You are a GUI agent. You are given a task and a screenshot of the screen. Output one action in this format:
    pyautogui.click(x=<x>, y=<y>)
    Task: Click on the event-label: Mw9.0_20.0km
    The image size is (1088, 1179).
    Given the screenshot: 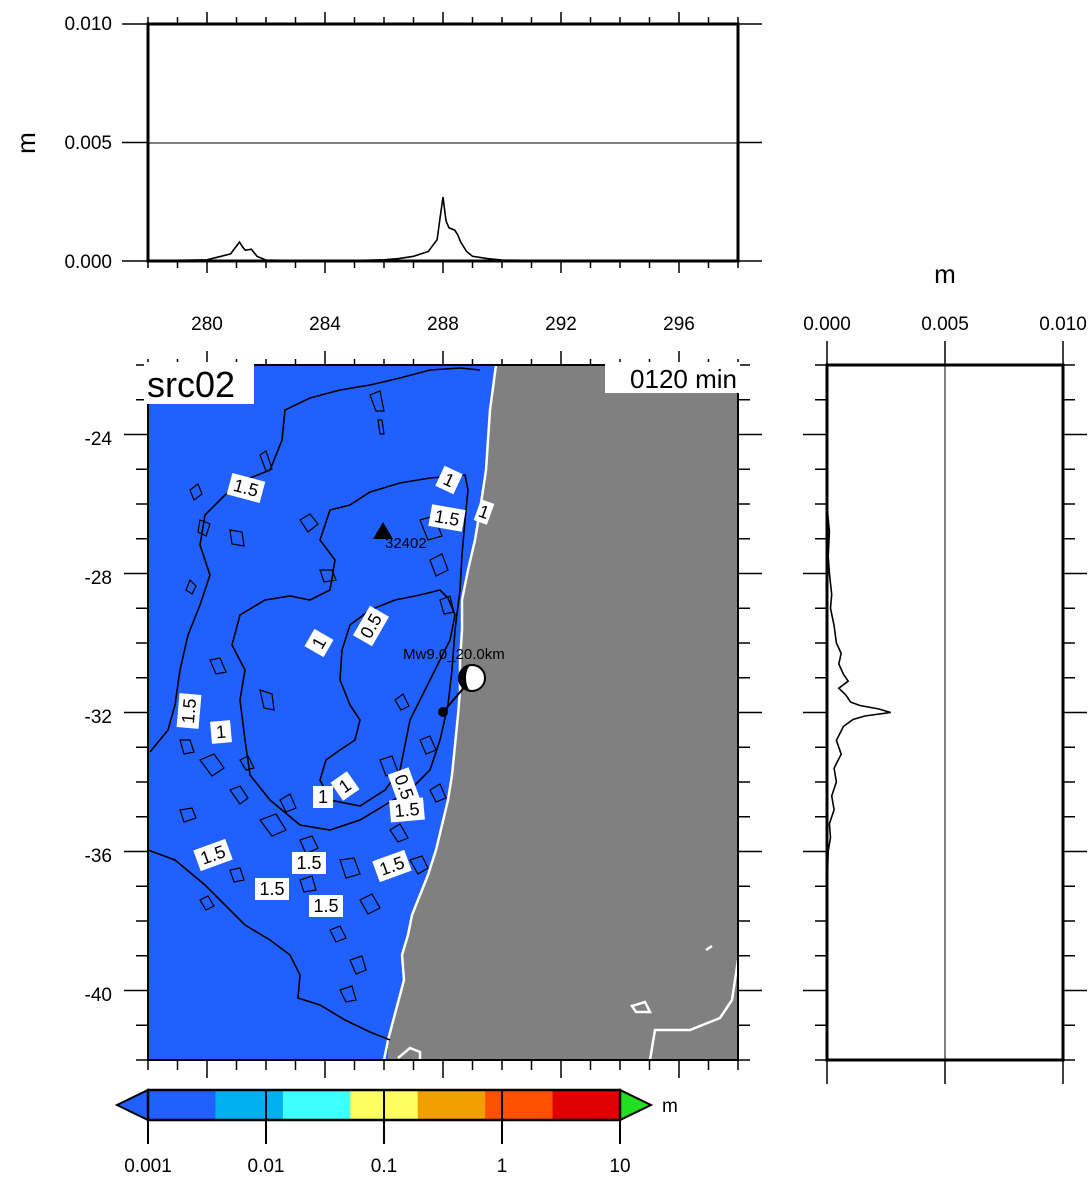 What is the action you would take?
    pyautogui.click(x=454, y=654)
    